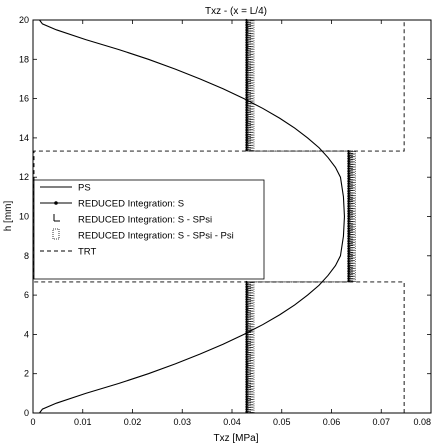  What do you see at coordinates (26, 334) in the screenshot?
I see `y-tick-label: 4` at bounding box center [26, 334].